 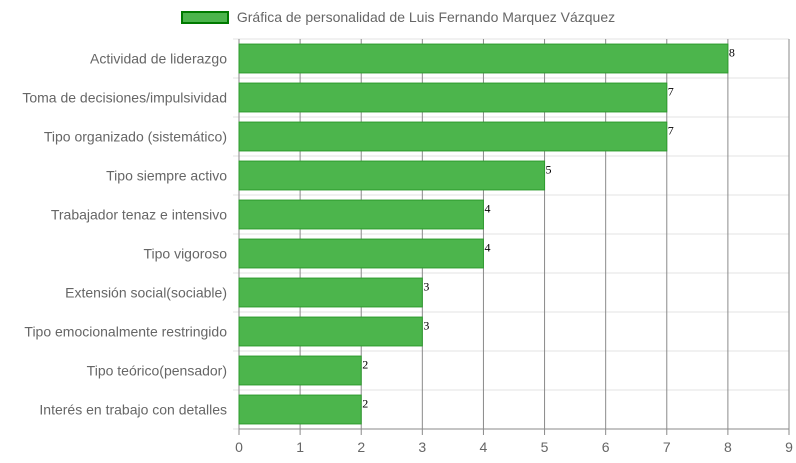 I want to click on category-label: Tipo vigoroso, so click(x=185, y=254).